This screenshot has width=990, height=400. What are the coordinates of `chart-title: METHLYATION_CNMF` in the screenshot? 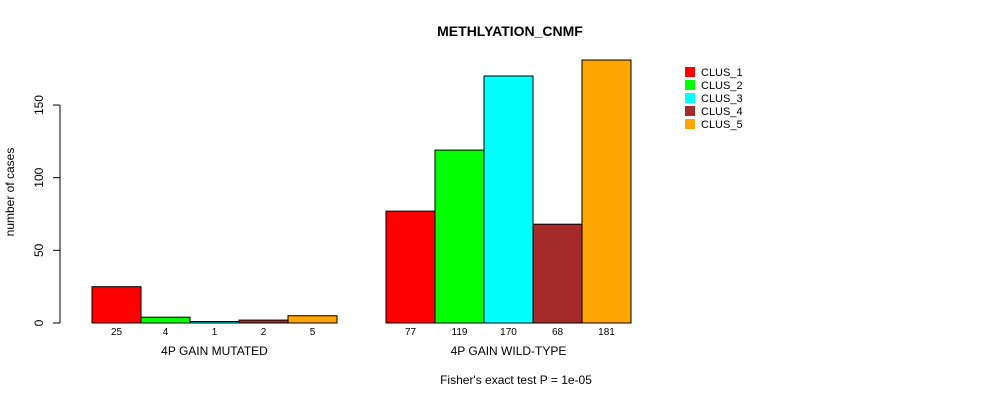 It's located at (510, 31).